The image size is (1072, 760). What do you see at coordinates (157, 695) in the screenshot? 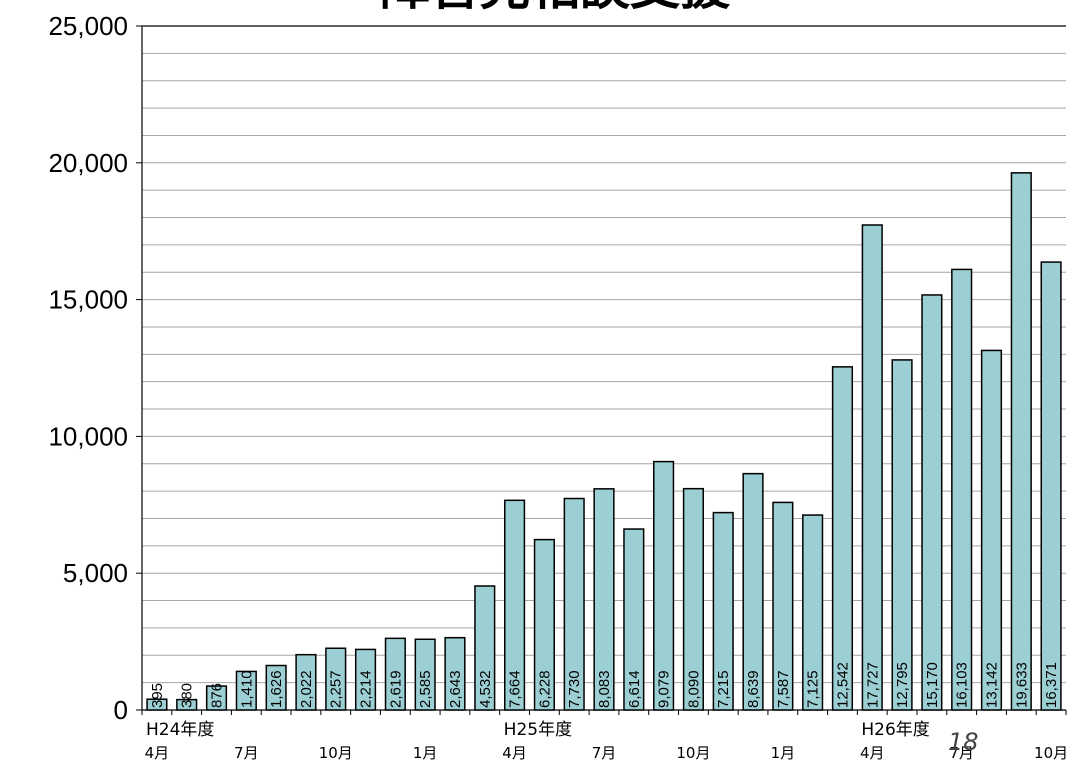
I see `data-label: 395` at bounding box center [157, 695].